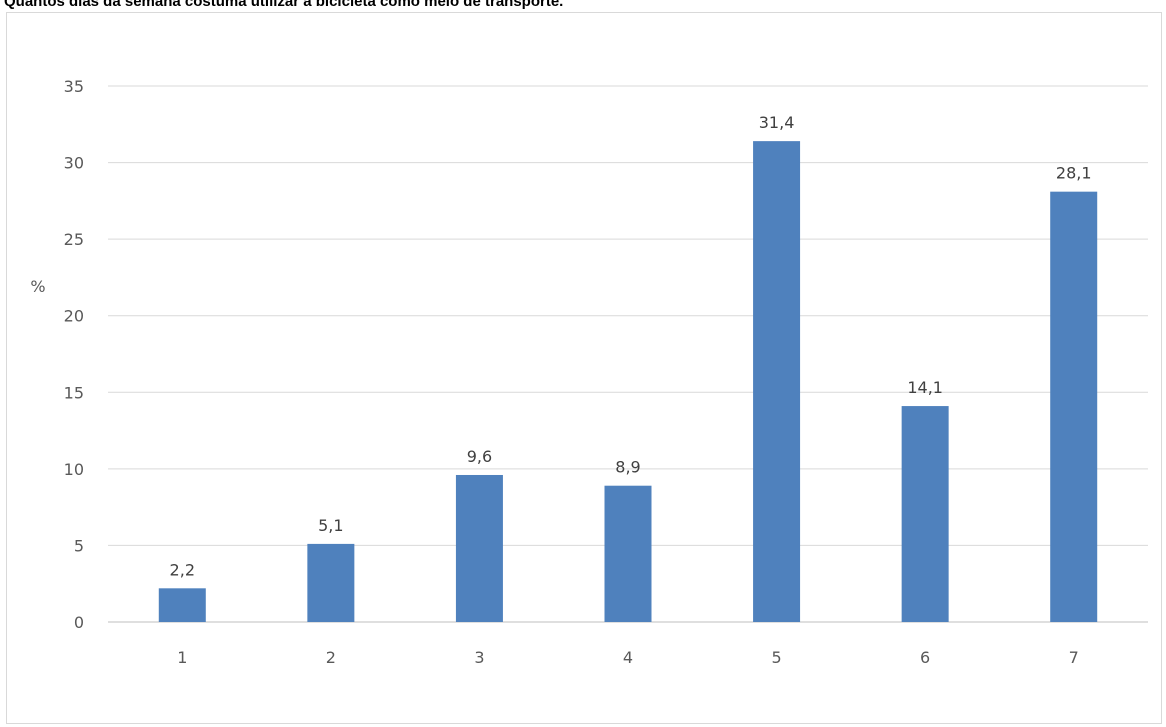 The image size is (1166, 727). Describe the element at coordinates (74, 239) in the screenshot. I see `y-tick-label: 25` at that location.